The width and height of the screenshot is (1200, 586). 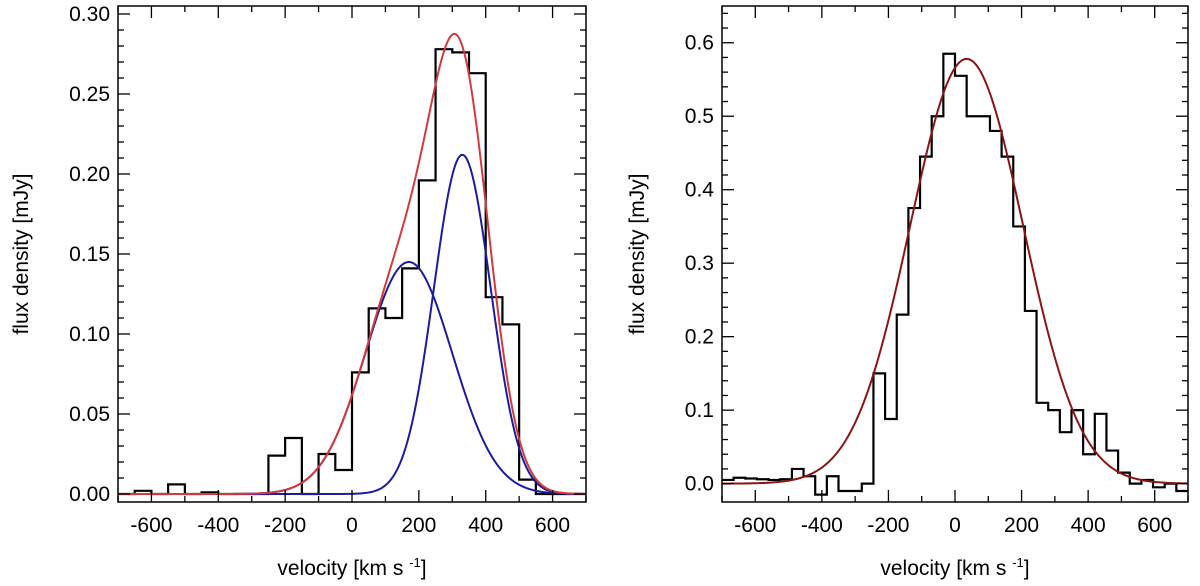 I want to click on y-tick-label: 0.25, so click(x=89, y=94).